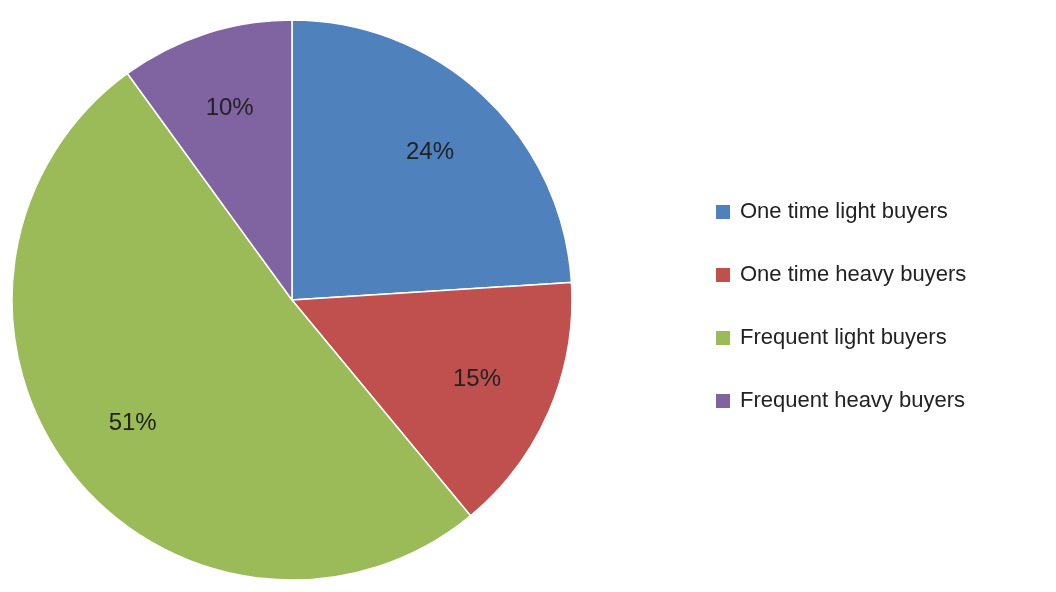  Describe the element at coordinates (844, 210) in the screenshot. I see `legend-label: One time light buyers` at that location.